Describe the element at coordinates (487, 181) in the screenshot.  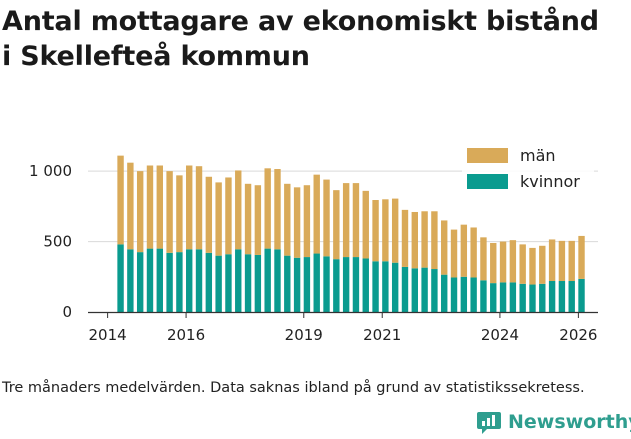
I see `legend-swatch` at that location.